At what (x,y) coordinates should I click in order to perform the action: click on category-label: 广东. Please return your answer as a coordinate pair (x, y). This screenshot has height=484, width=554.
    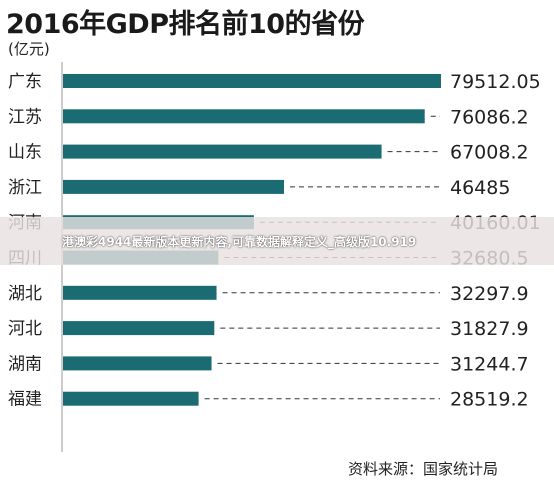
    Looking at the image, I should click on (25, 82).